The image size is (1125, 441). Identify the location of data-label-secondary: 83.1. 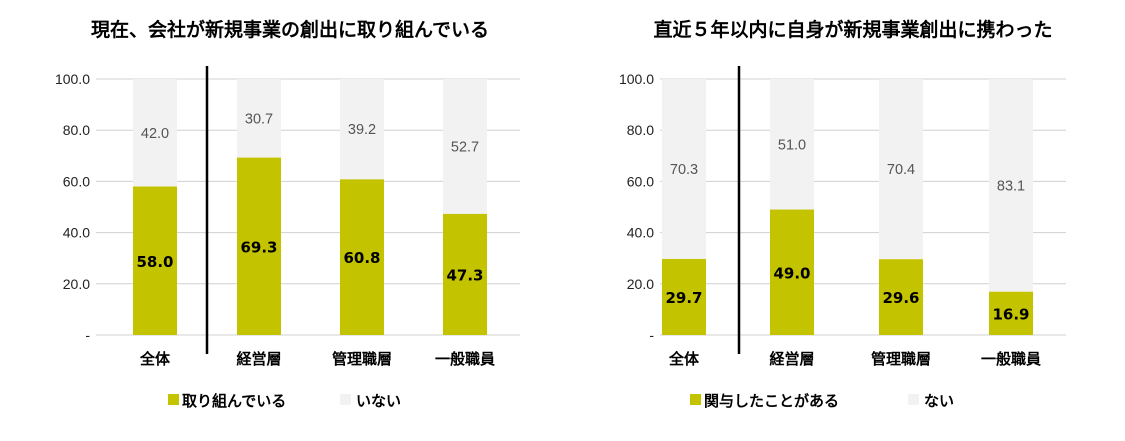
(1011, 186).